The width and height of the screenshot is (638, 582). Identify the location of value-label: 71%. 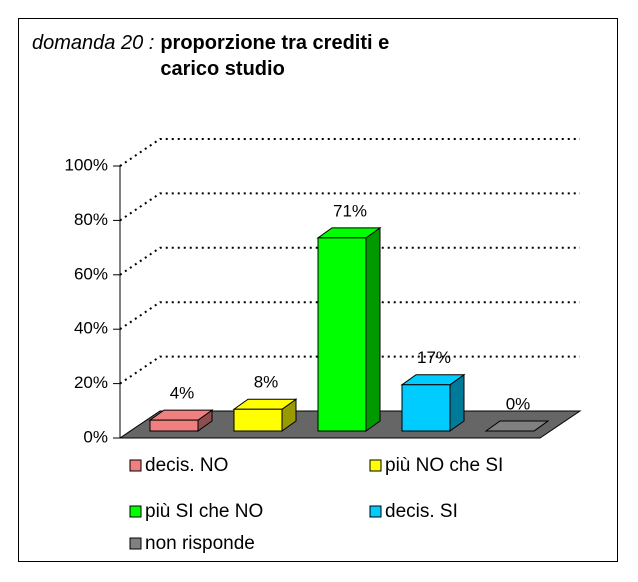
(350, 210).